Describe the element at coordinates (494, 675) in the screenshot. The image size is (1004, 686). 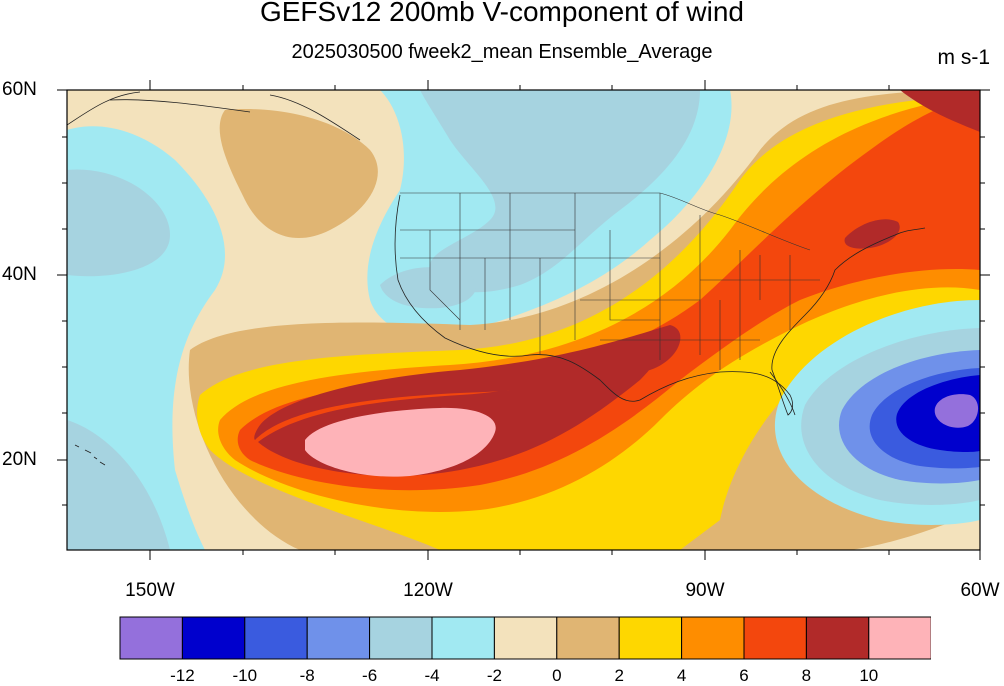
I see `colorbar-tick-label: -2` at that location.